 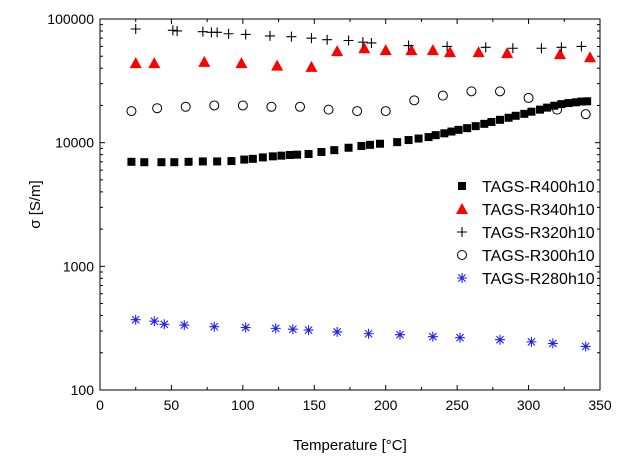 What do you see at coordinates (538, 187) in the screenshot?
I see `legend-label: TAGS-R400h10` at bounding box center [538, 187].